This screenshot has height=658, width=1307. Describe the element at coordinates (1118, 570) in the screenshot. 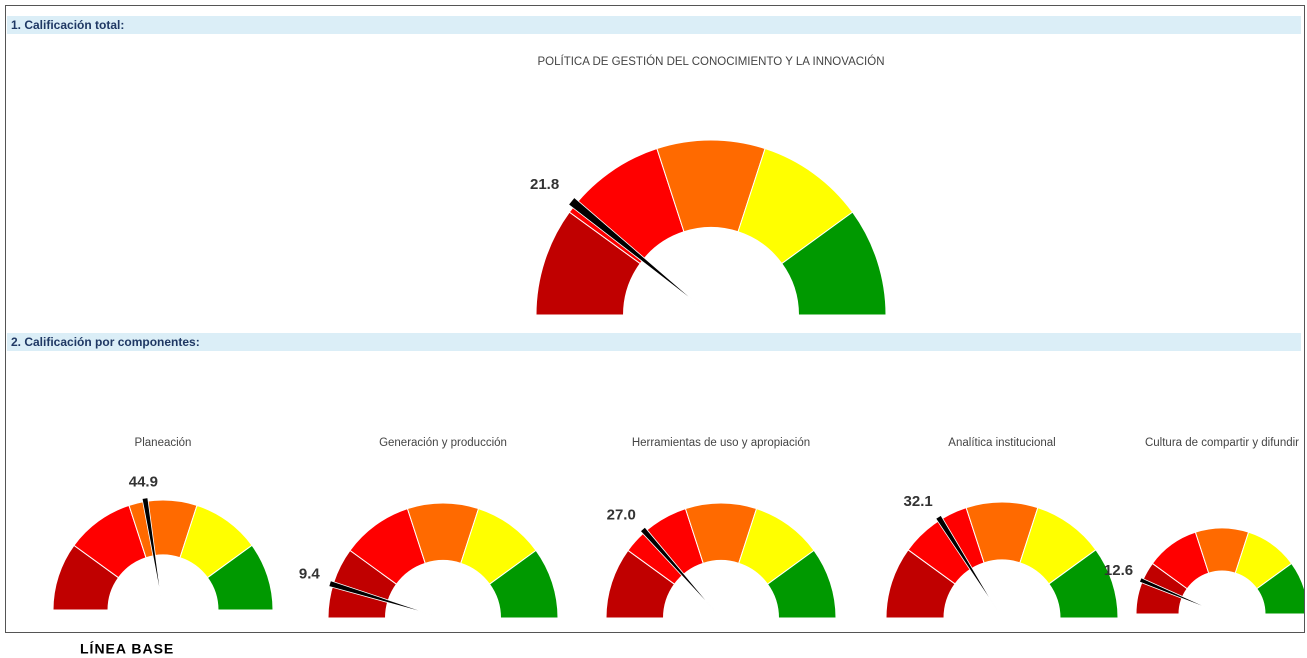

I see `value-label: 12.6` at that location.